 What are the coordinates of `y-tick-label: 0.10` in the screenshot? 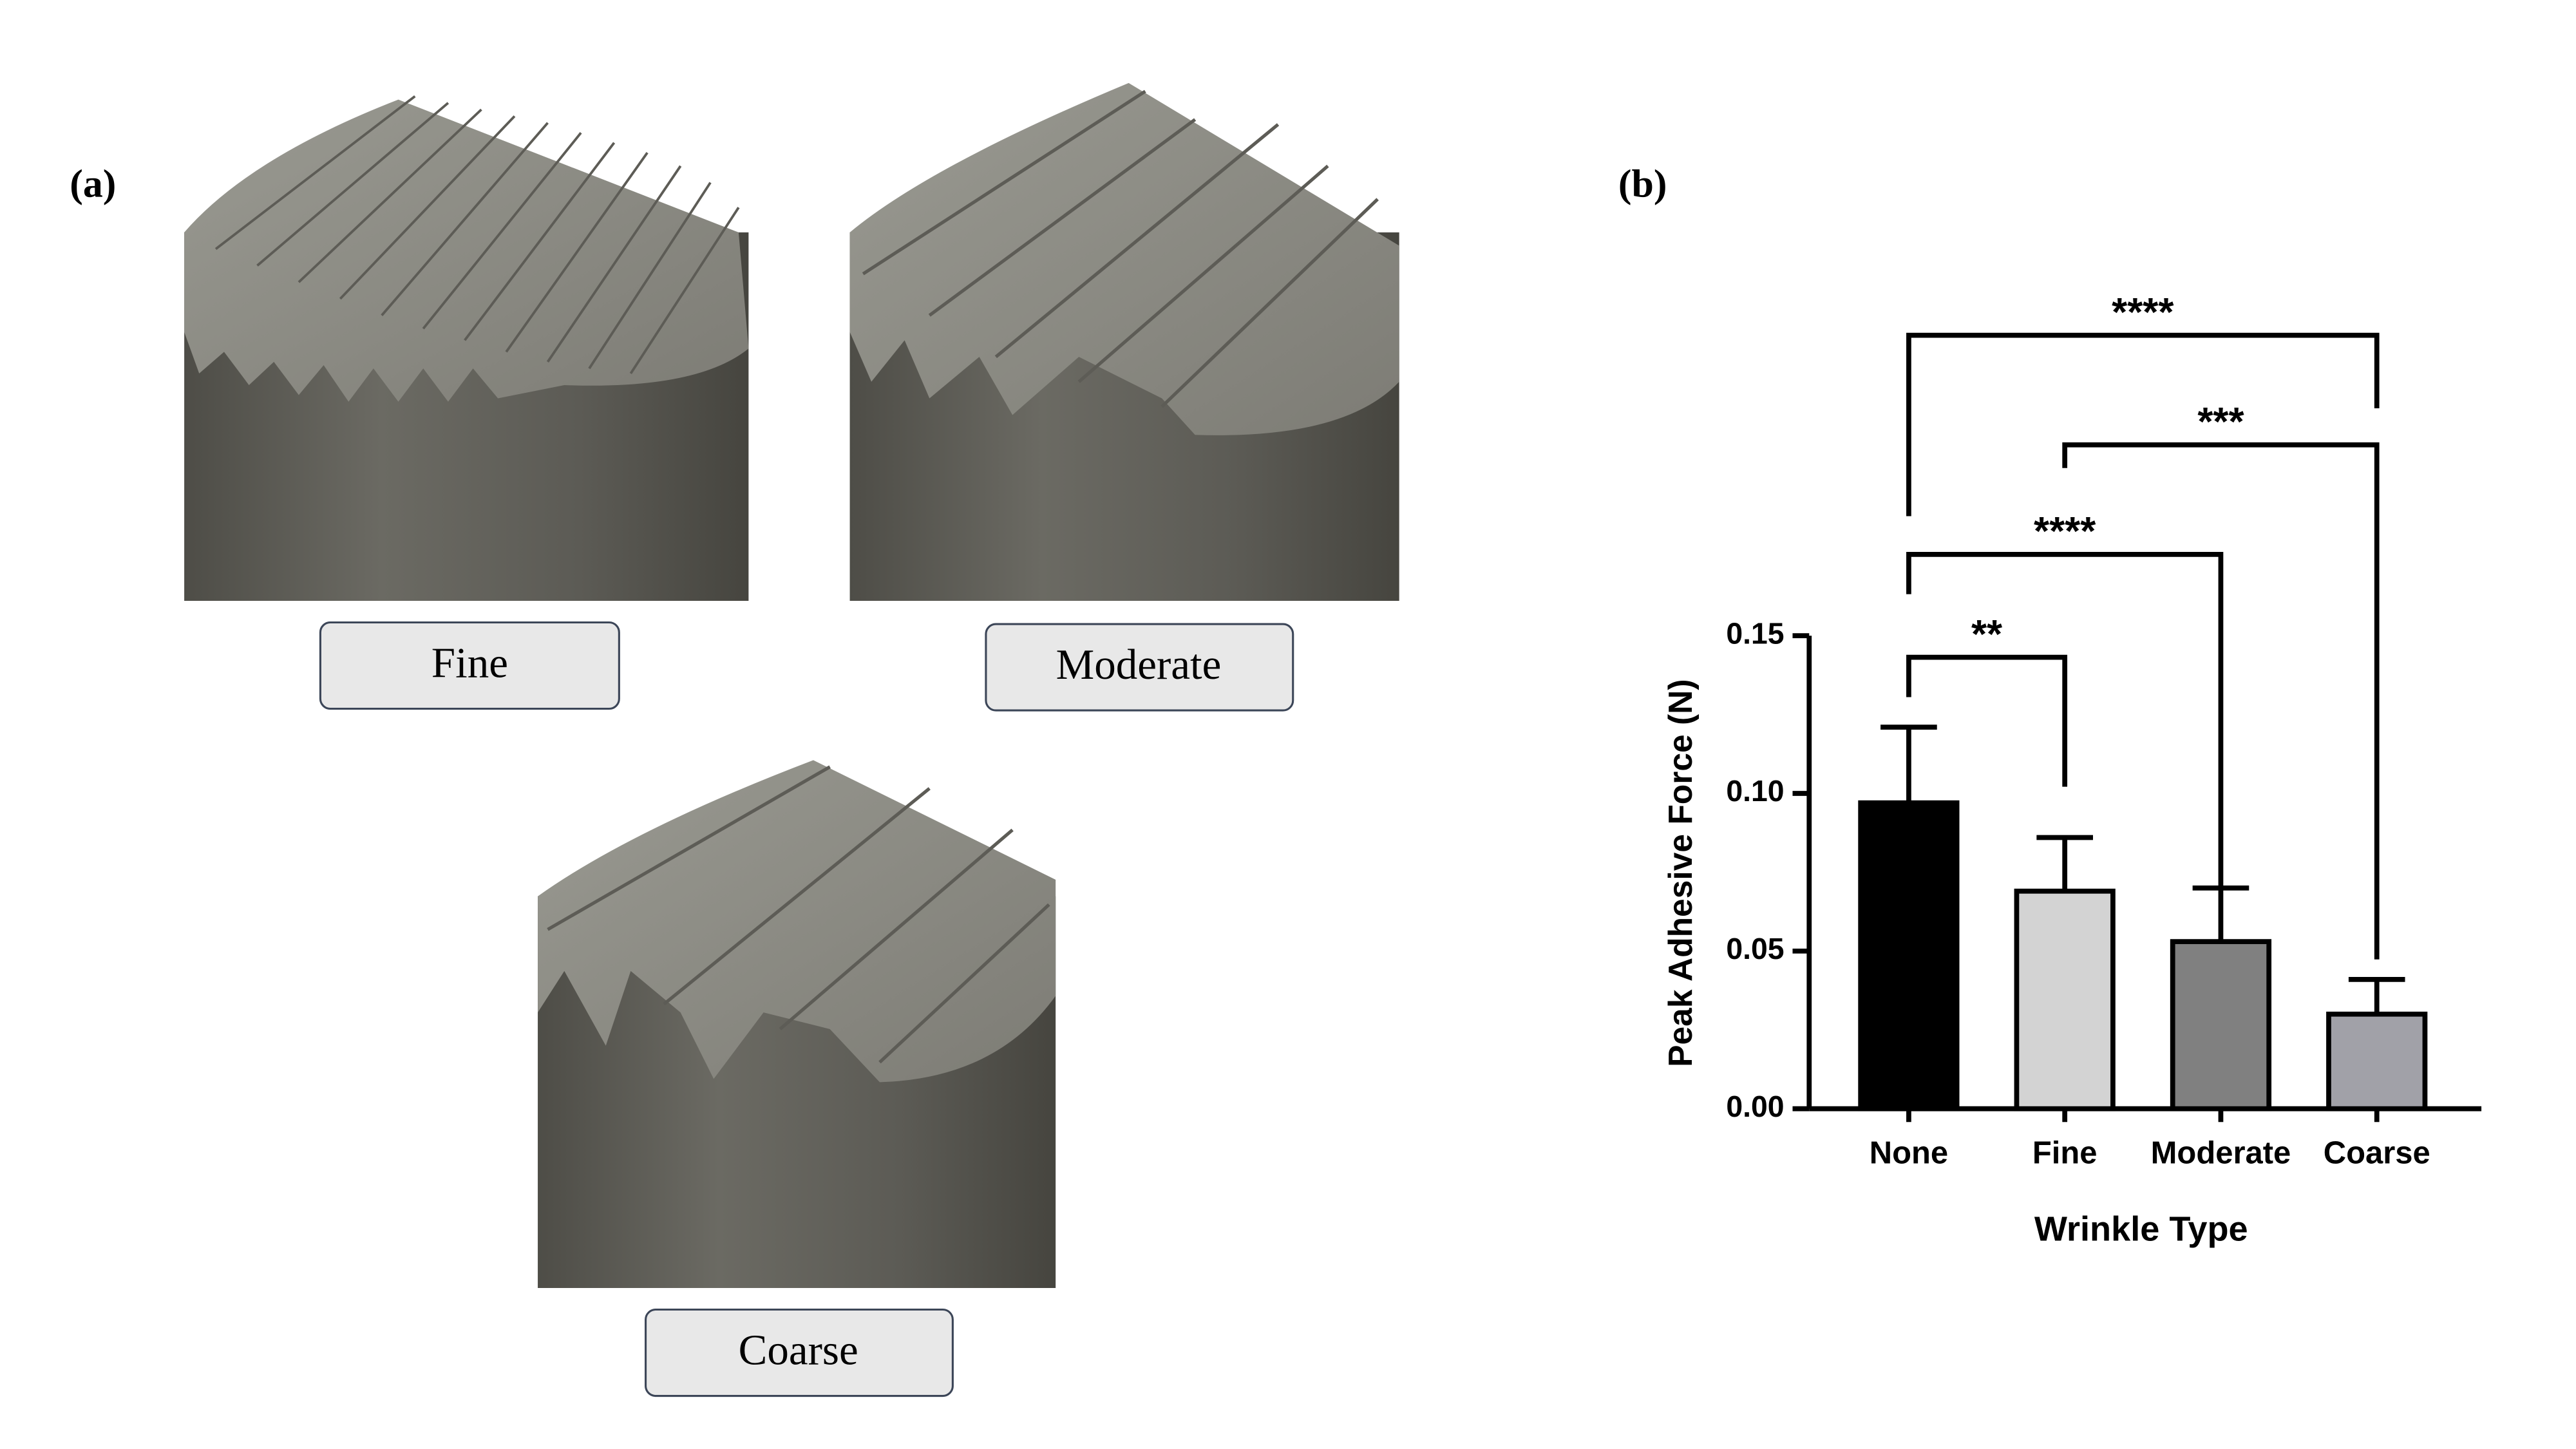 It's located at (1755, 791).